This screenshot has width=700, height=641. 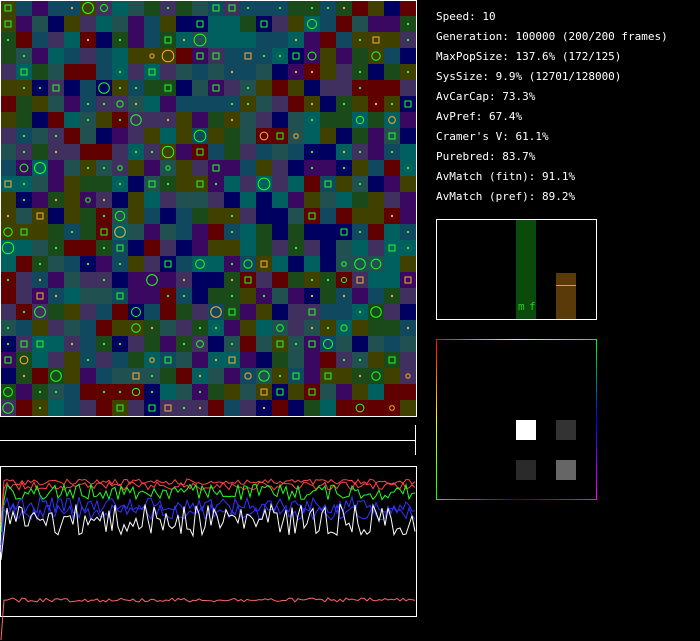 What do you see at coordinates (532, 306) in the screenshot?
I see `bar-label: f` at bounding box center [532, 306].